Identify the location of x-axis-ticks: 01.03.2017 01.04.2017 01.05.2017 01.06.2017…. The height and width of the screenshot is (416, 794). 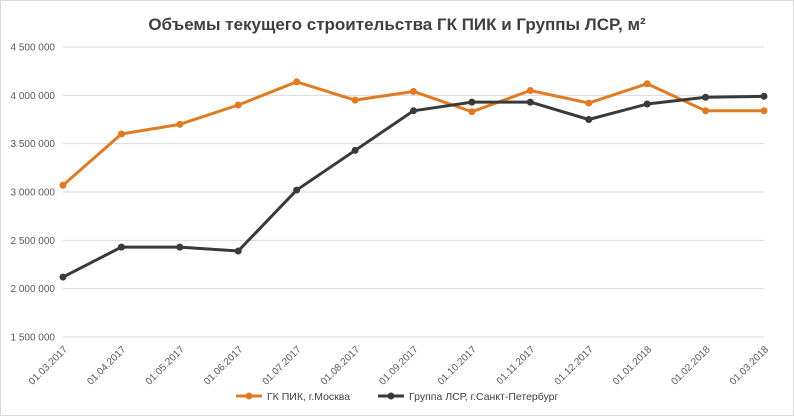
(399, 365).